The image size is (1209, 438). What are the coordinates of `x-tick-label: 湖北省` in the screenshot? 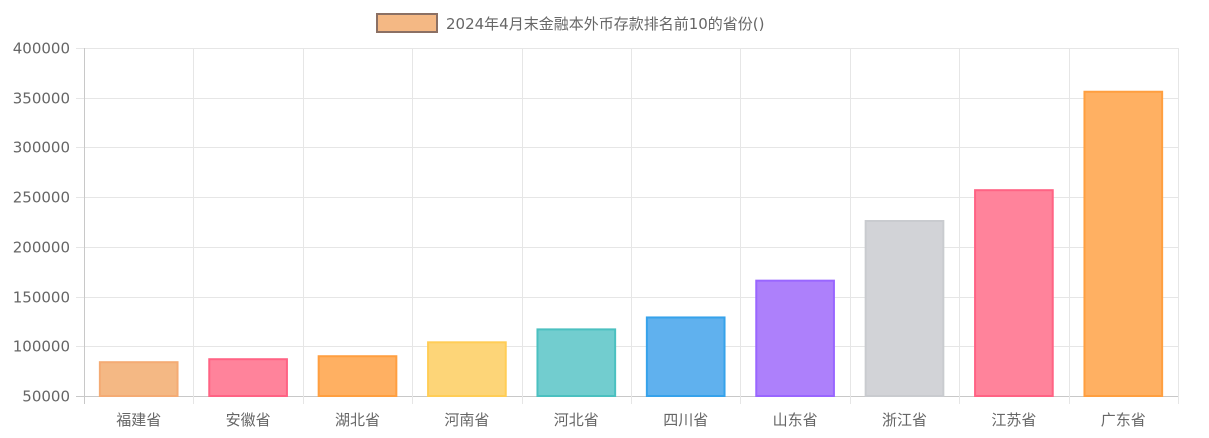 It's located at (357, 420).